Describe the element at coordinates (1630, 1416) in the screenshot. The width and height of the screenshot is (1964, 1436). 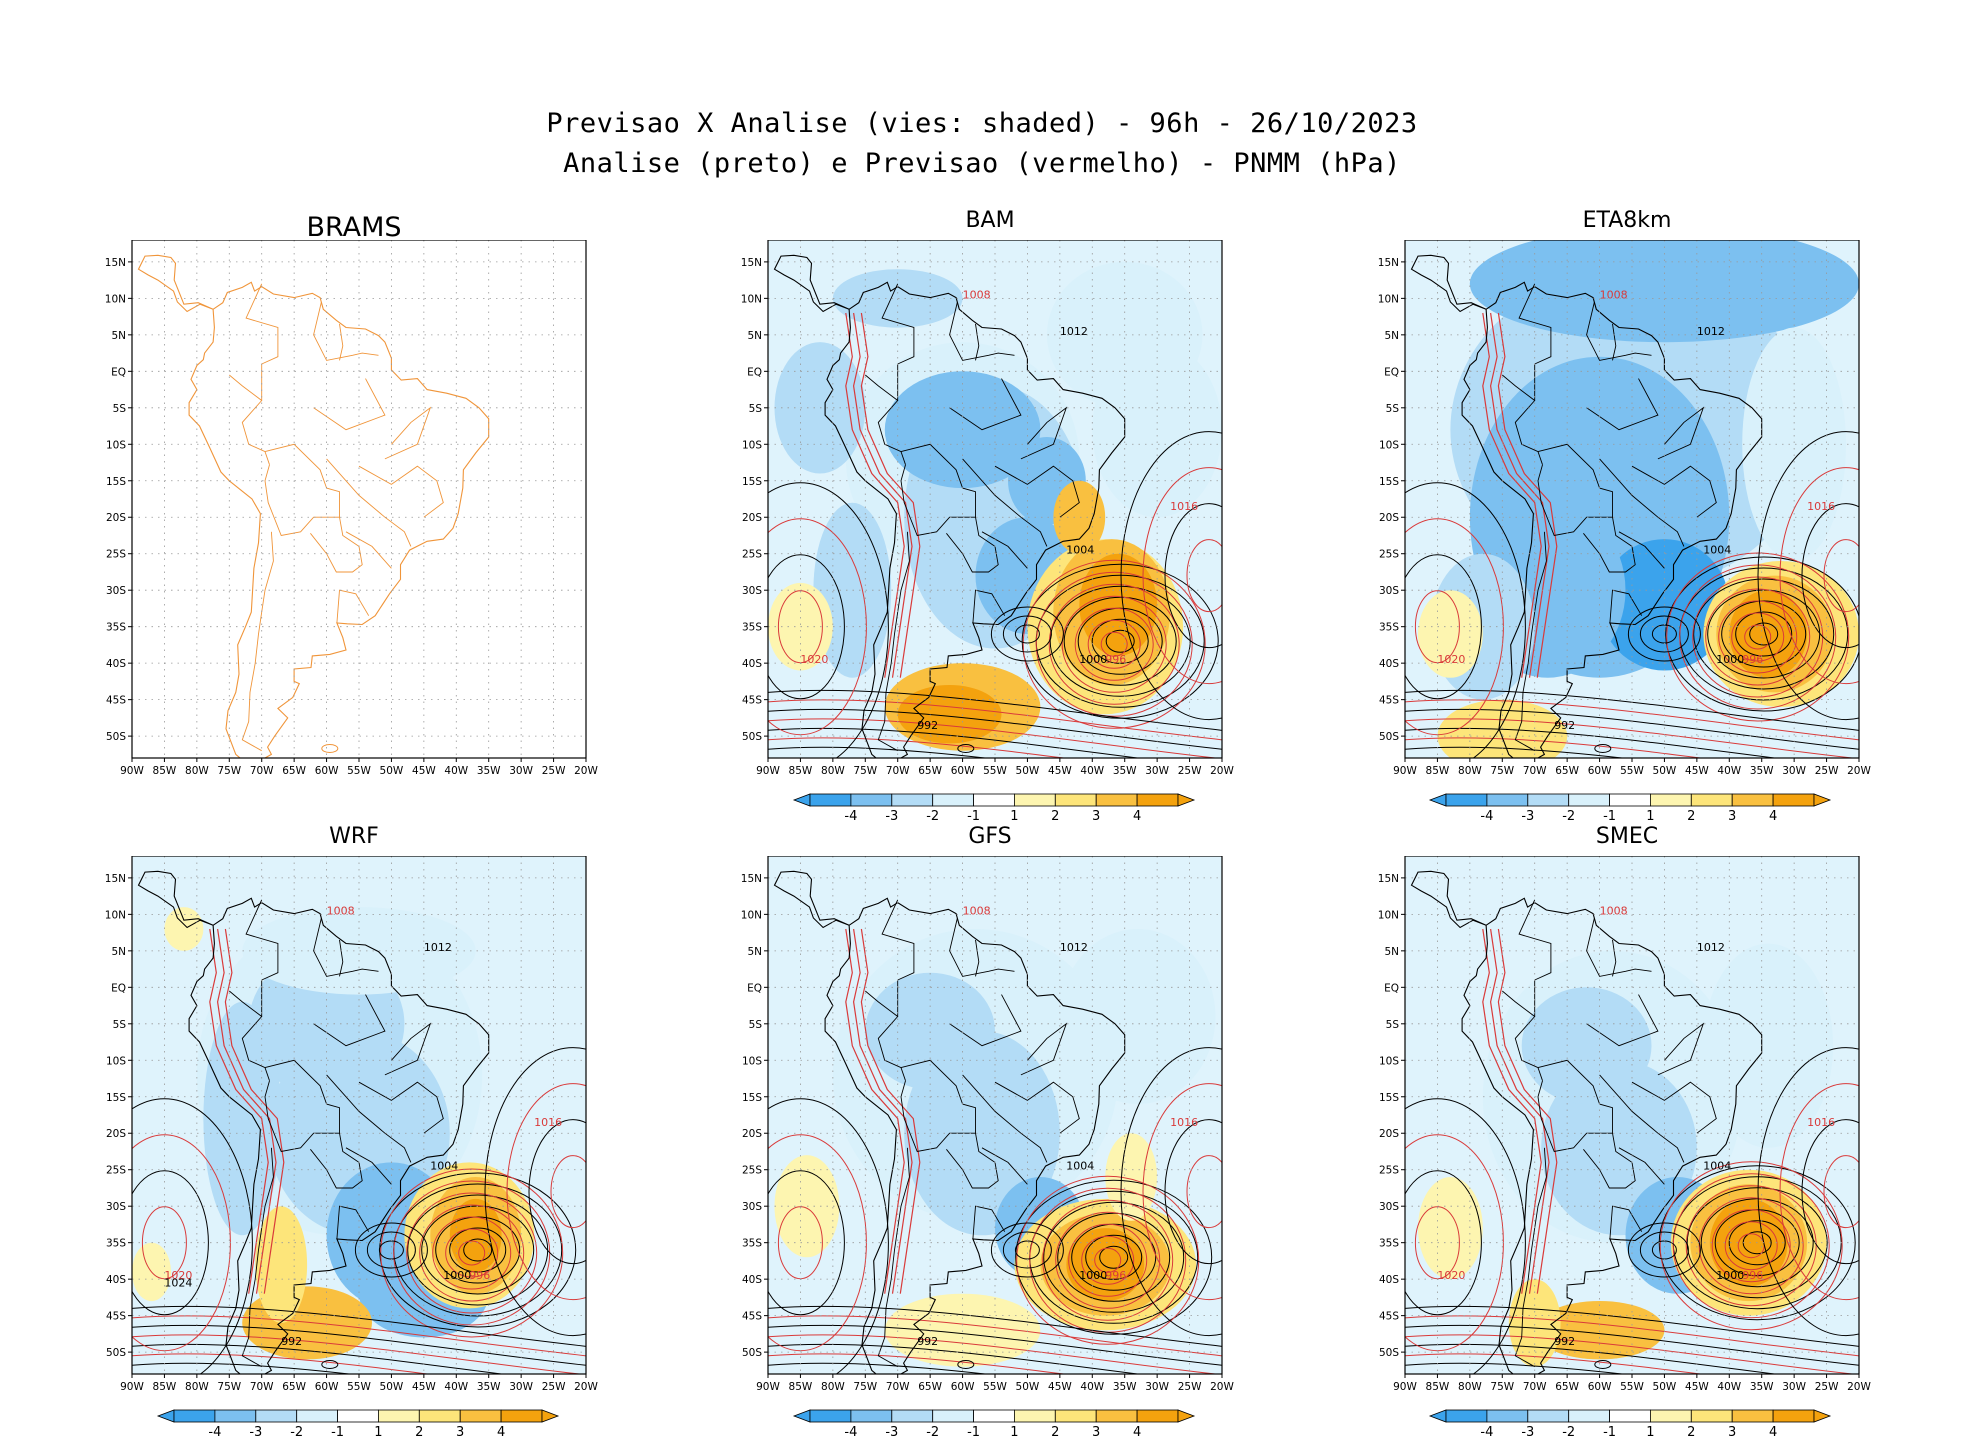
I see `colorbar-swatch-zero` at that location.